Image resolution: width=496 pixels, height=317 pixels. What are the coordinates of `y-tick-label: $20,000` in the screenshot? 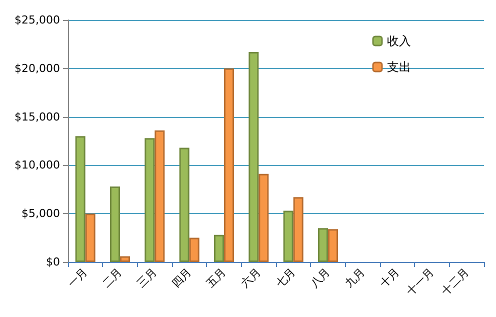 It's located at (37, 68).